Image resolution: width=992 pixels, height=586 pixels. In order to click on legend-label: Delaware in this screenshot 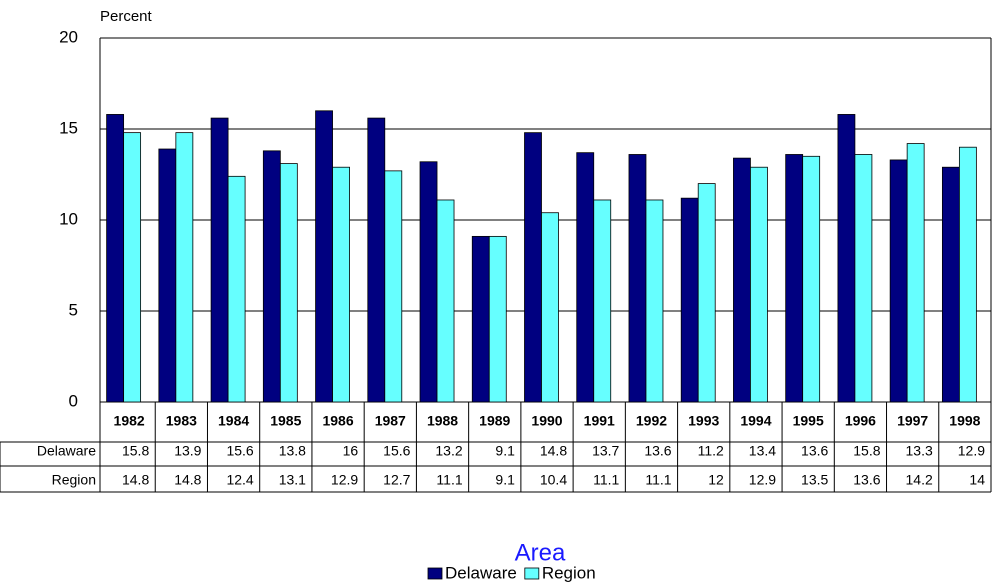, I will do `click(481, 572)`.